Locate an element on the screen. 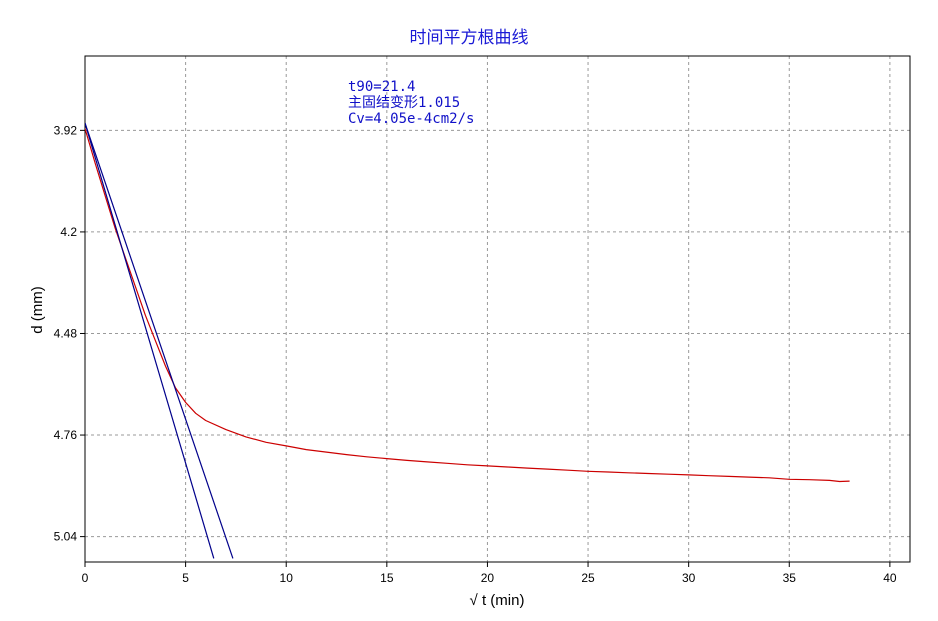 The width and height of the screenshot is (938, 621). annotation-line: 主固结变形1.015 is located at coordinates (404, 103).